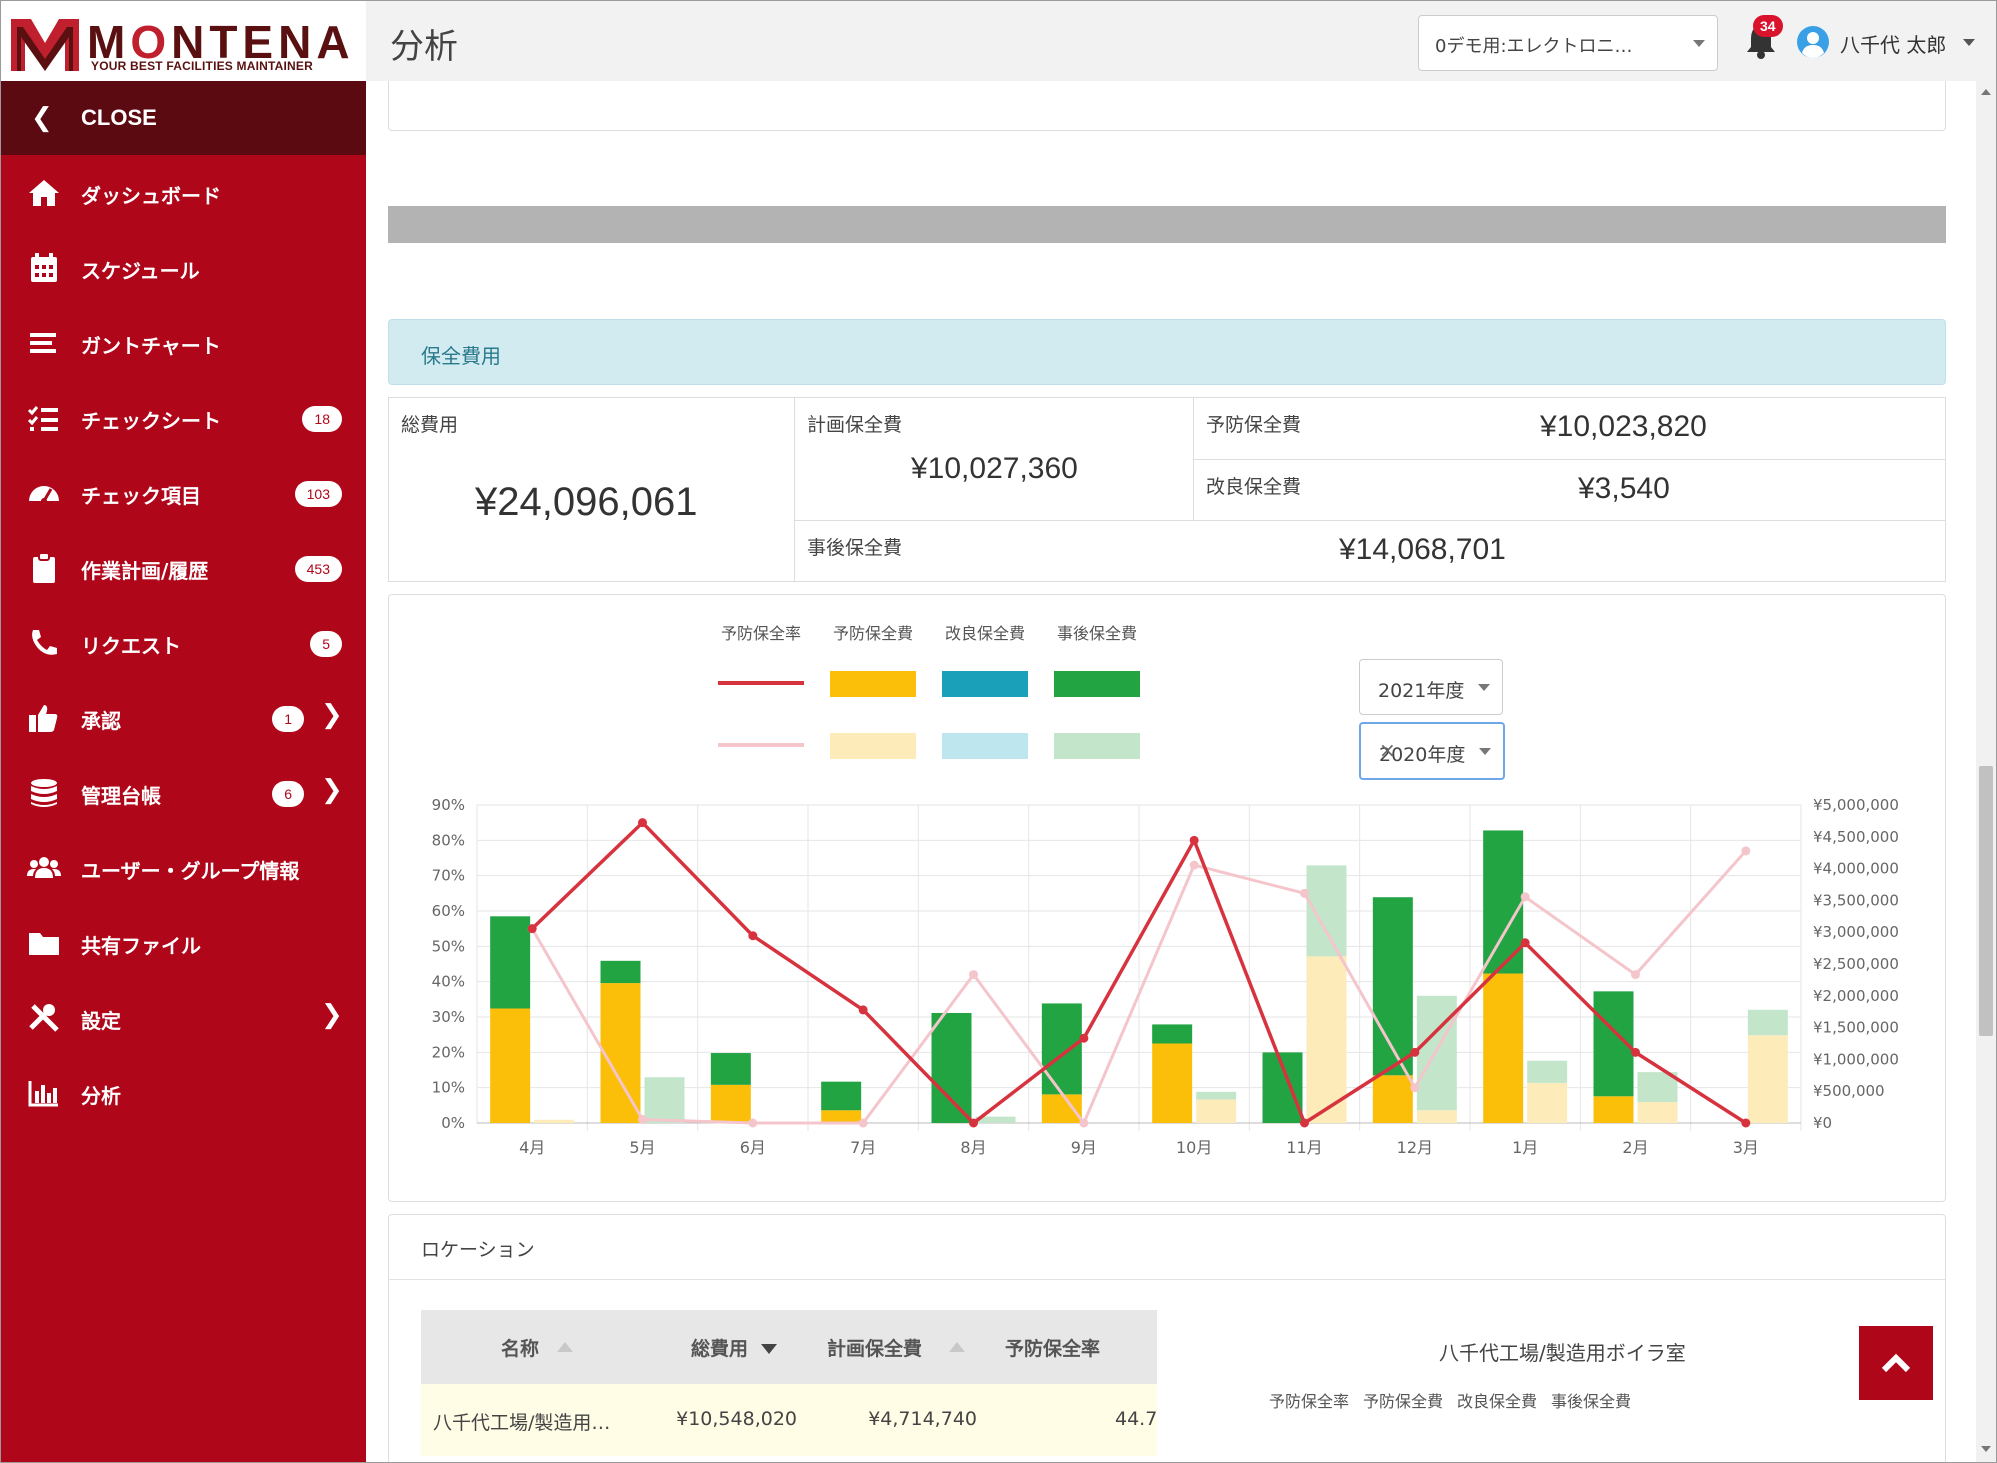 The width and height of the screenshot is (1997, 1463). Describe the element at coordinates (541, 1347) in the screenshot. I see `column-header-name: 名称` at that location.